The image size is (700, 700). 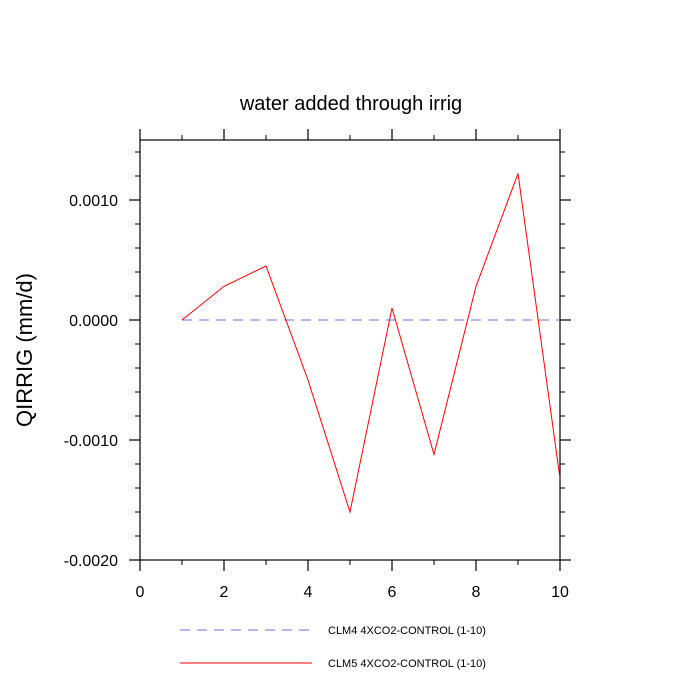 I want to click on x-tick-label: 10, so click(x=560, y=592).